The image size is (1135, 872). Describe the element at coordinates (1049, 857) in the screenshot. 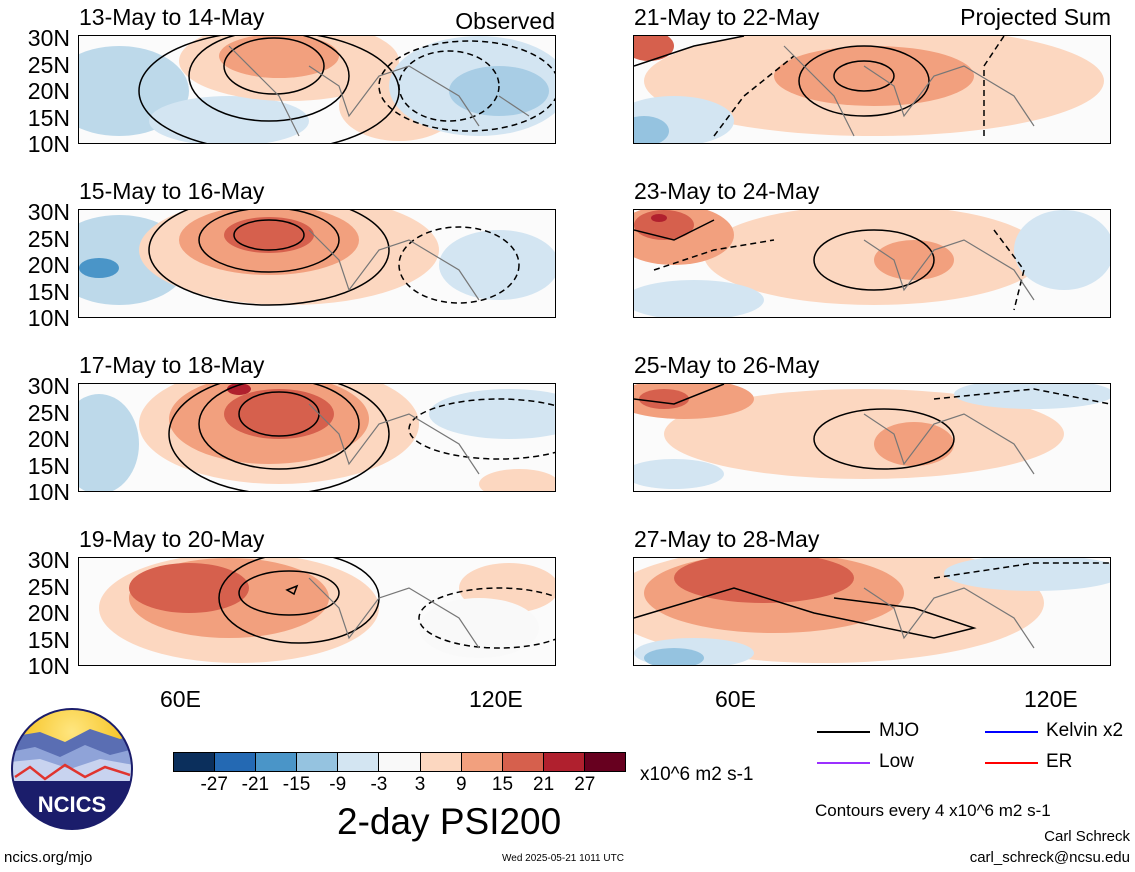

I see `footer-email: carl_schreck@ncsu.edu` at that location.